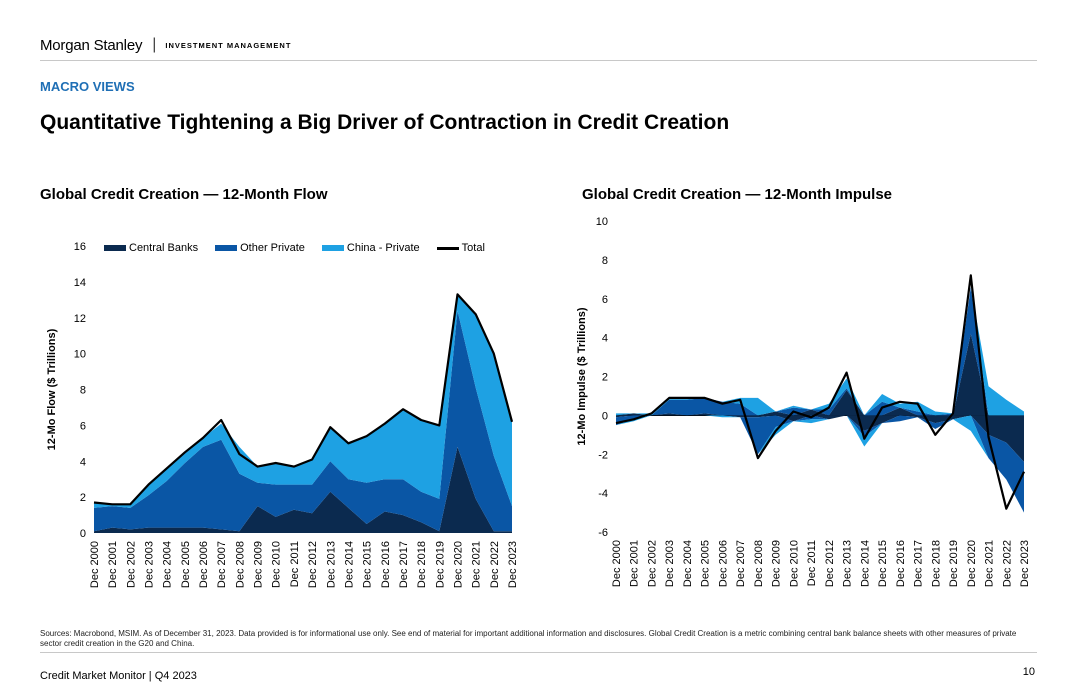 The width and height of the screenshot is (1080, 699). I want to click on impulse-x-tick: Dec 2005, so click(706, 563).